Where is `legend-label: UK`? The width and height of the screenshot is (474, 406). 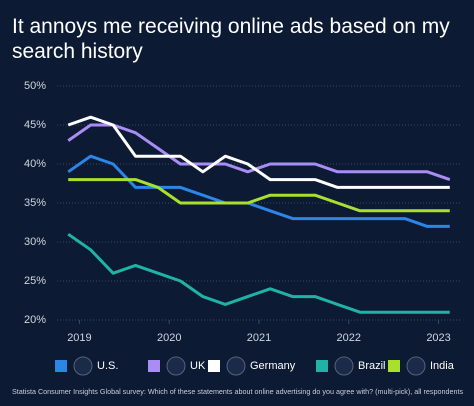 legend-label: UK is located at coordinates (198, 366).